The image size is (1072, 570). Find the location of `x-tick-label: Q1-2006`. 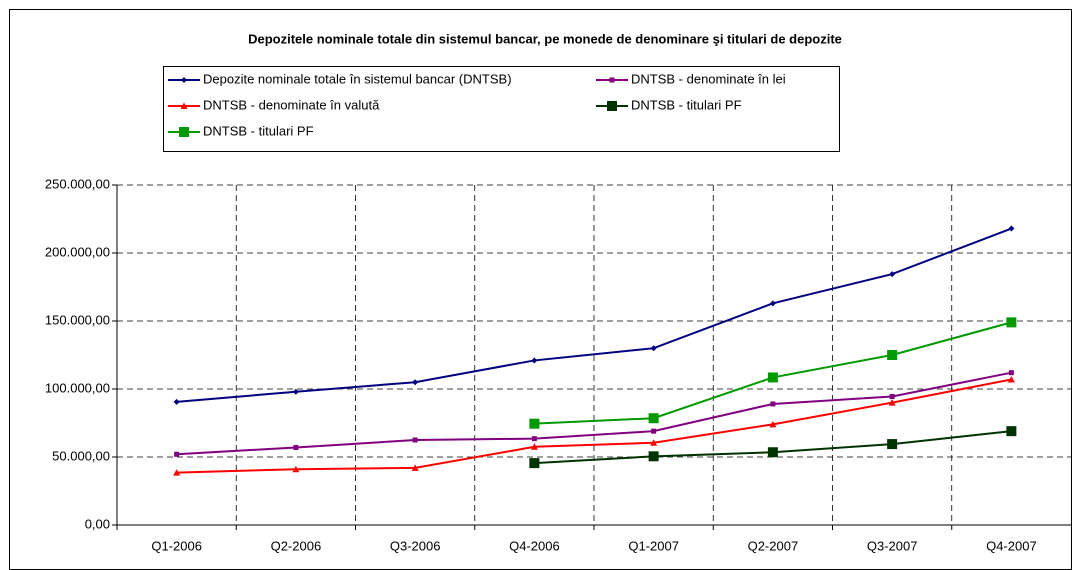

x-tick-label: Q1-2006 is located at coordinates (176, 545).